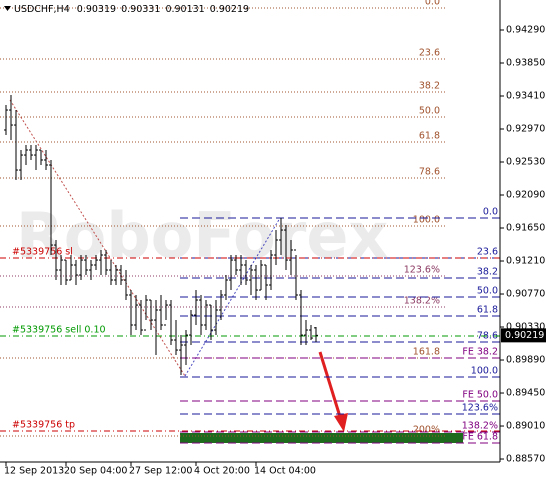 The width and height of the screenshot is (546, 482). Describe the element at coordinates (525, 96) in the screenshot. I see `y-tick-label: 0.93410` at that location.